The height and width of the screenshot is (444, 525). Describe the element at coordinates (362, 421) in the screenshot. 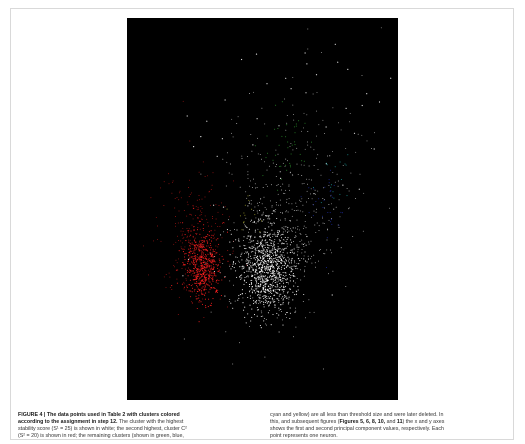

I see `figure-reference-link: Figures 5, 6, 8, 10,` at that location.